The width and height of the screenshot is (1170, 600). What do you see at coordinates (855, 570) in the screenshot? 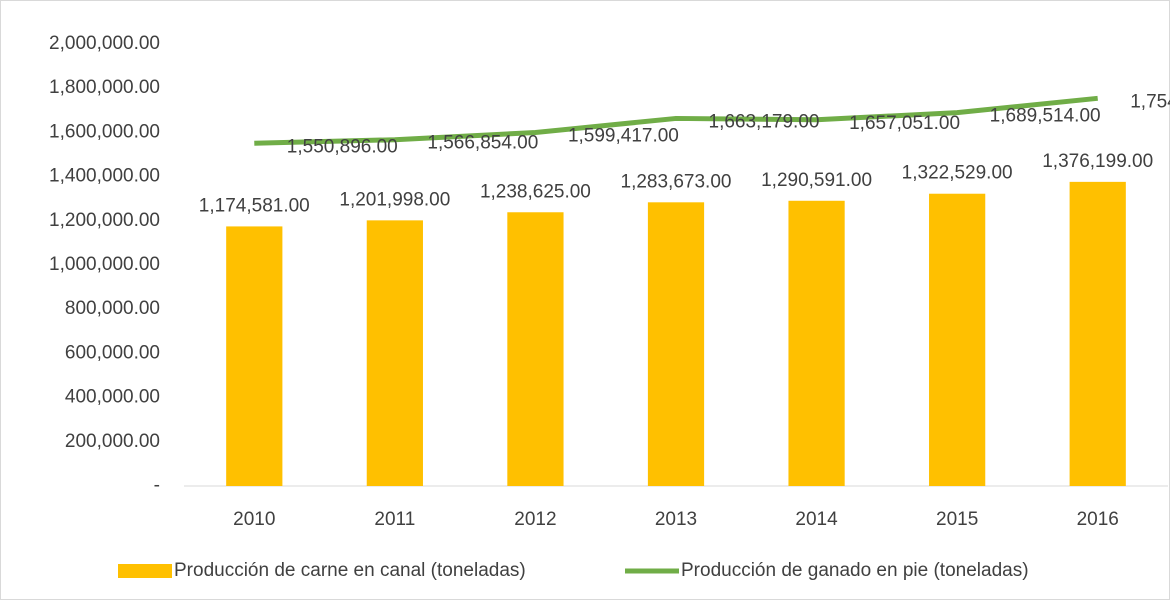
I see `legend-label: Producción de ganado en pie (toneladas)` at bounding box center [855, 570].